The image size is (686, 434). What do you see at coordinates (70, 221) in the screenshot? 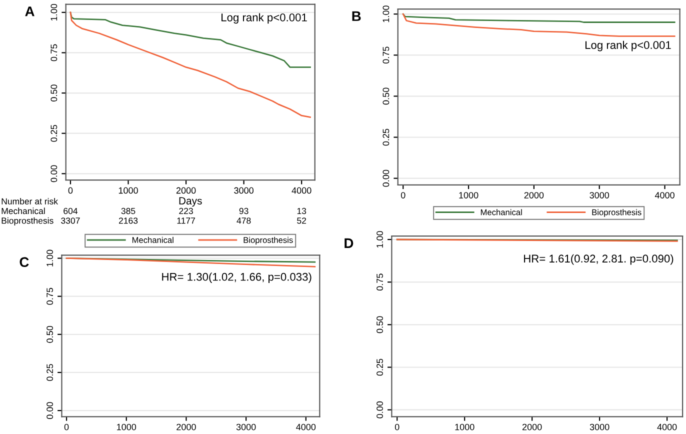
I see `text: 3307` at bounding box center [70, 221].